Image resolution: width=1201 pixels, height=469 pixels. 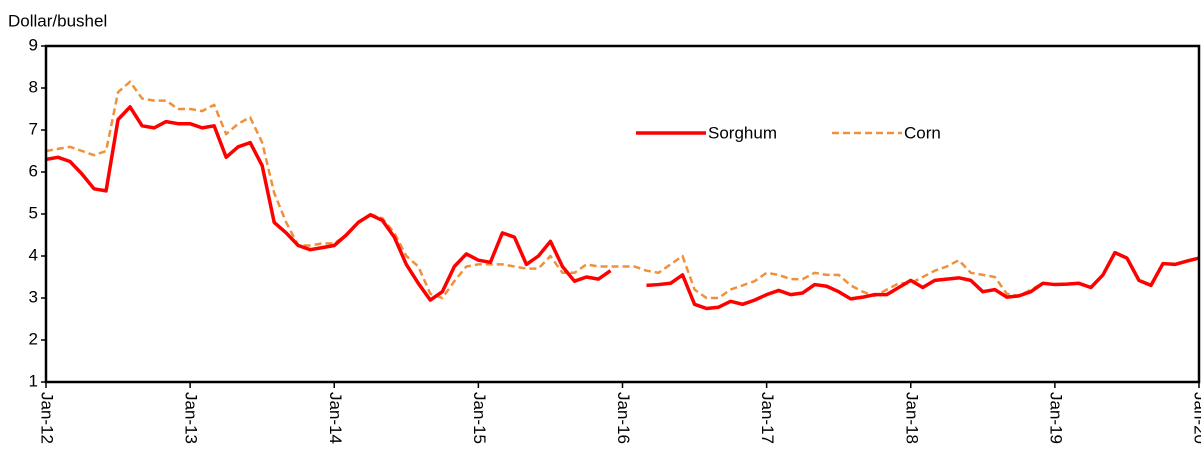 I want to click on y-tick-label: 9, so click(x=33, y=44).